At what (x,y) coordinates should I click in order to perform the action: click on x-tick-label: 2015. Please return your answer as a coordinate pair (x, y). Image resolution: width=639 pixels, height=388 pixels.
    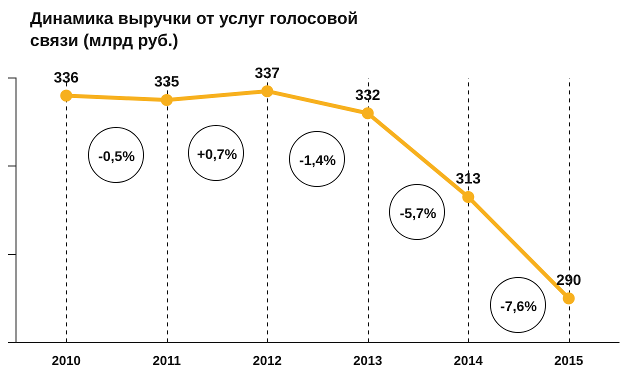
    Looking at the image, I should click on (569, 360).